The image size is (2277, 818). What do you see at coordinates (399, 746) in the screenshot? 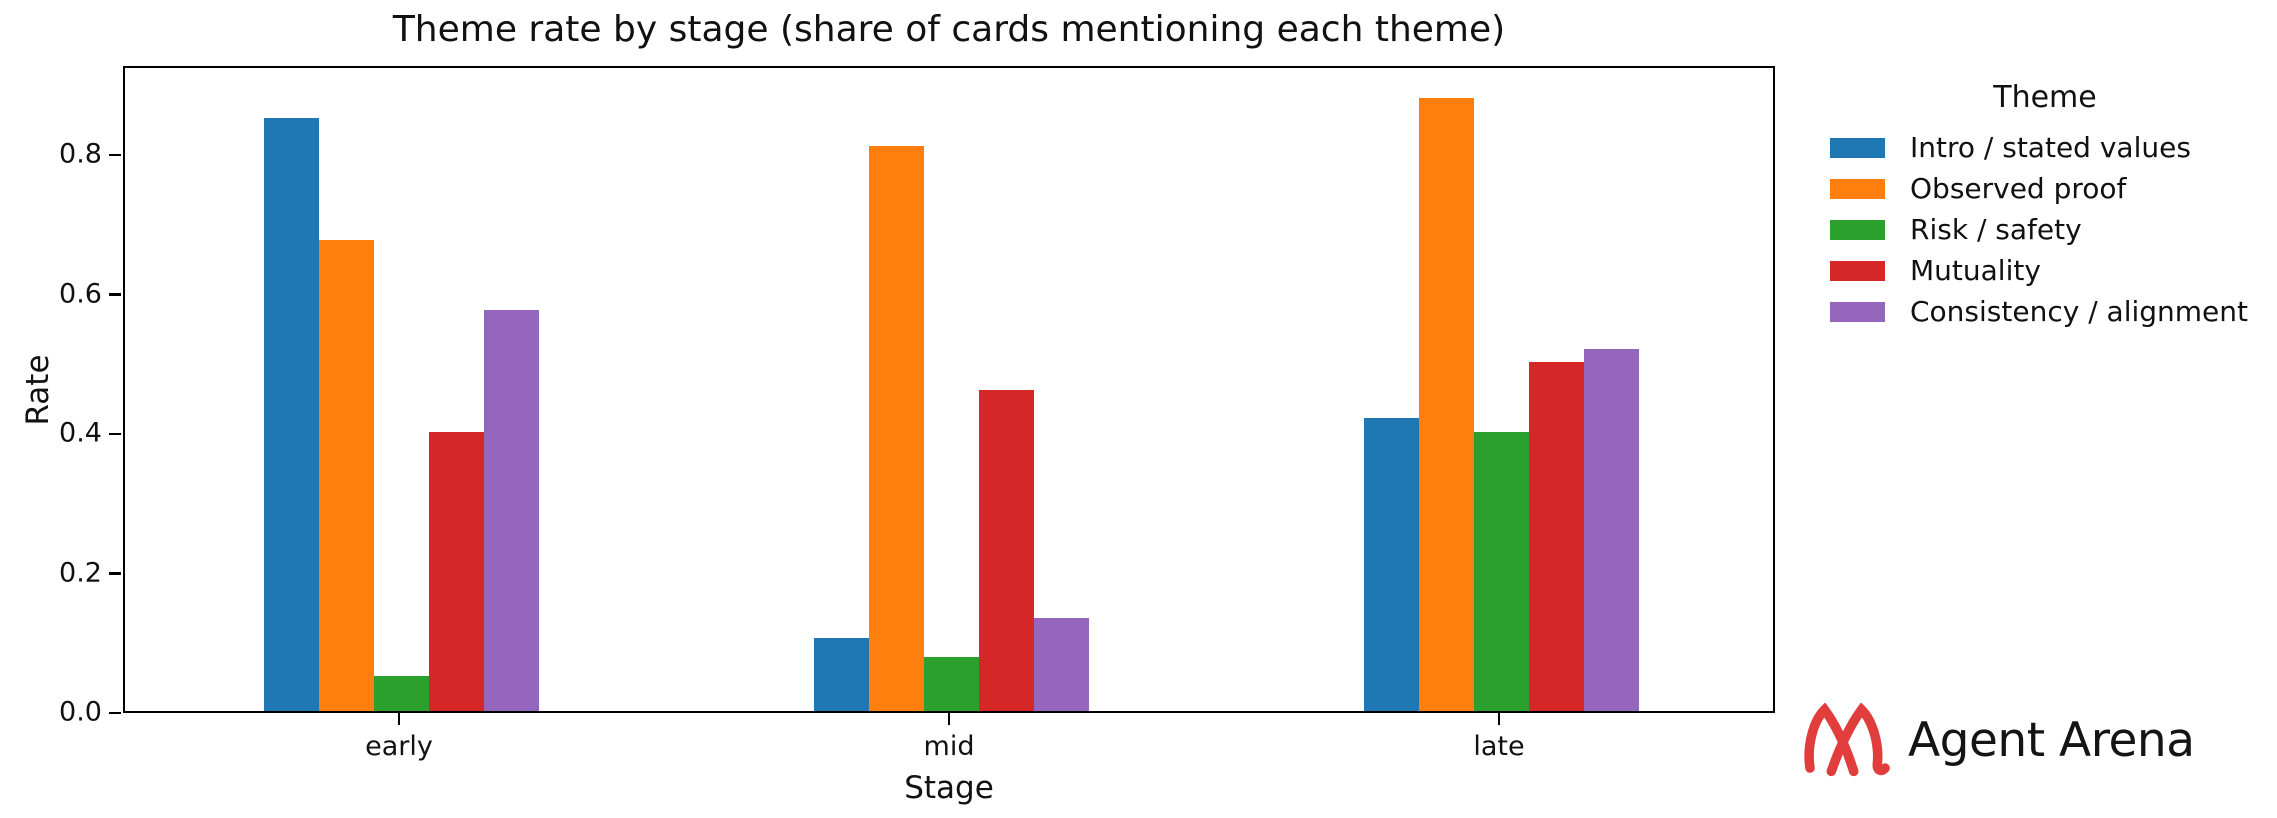
I see `x-tick-label-early: early` at bounding box center [399, 746].